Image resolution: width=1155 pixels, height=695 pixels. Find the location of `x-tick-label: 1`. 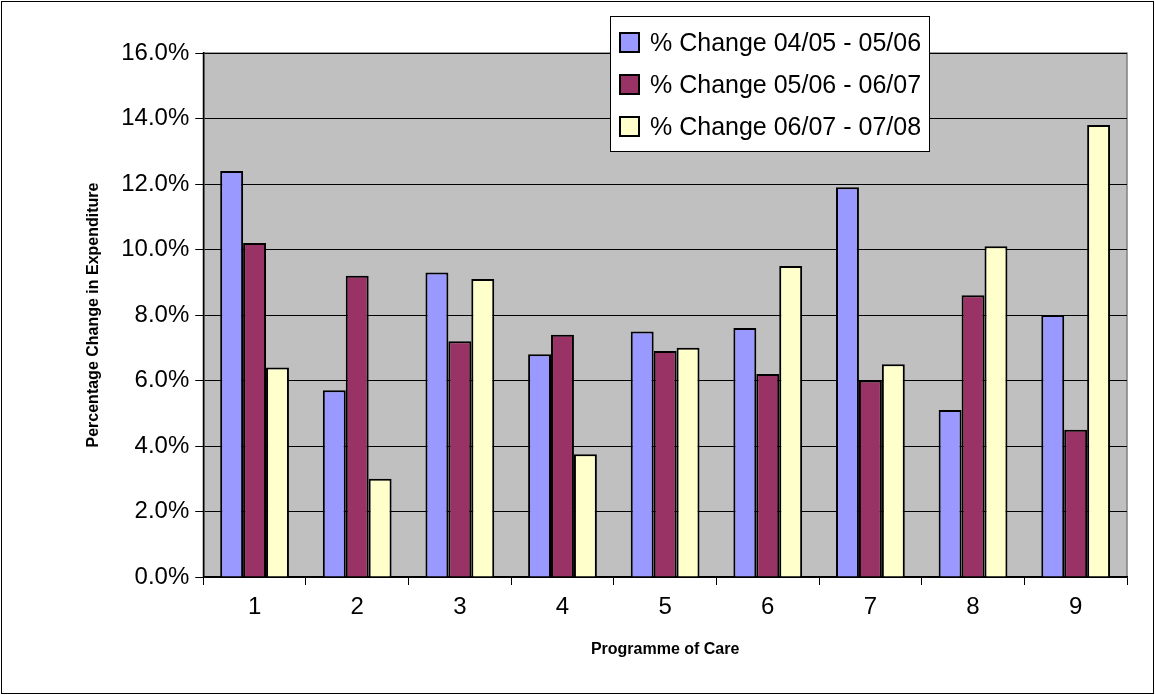

x-tick-label: 1 is located at coordinates (254, 606).